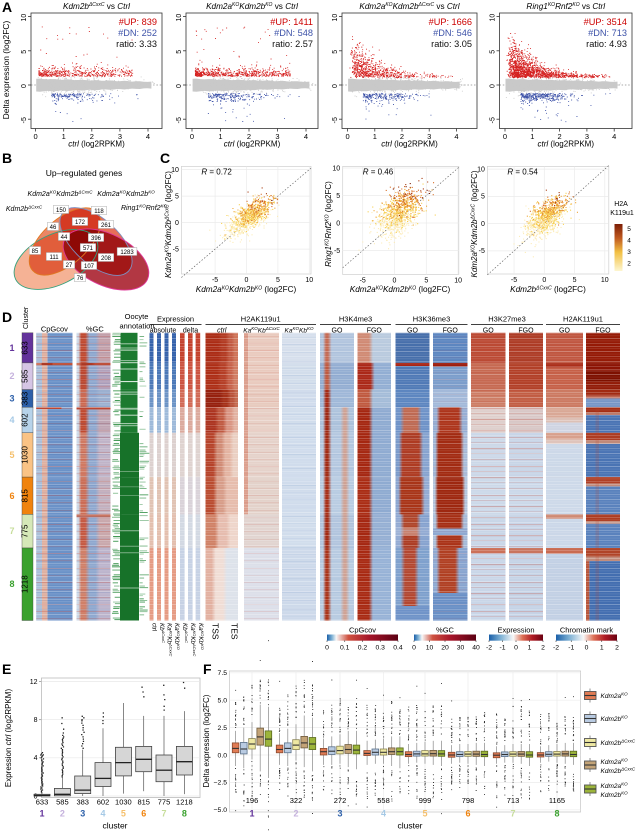 The height and width of the screenshot is (832, 636). Describe the element at coordinates (296, 800) in the screenshot. I see `svg-text: 322` at that location.